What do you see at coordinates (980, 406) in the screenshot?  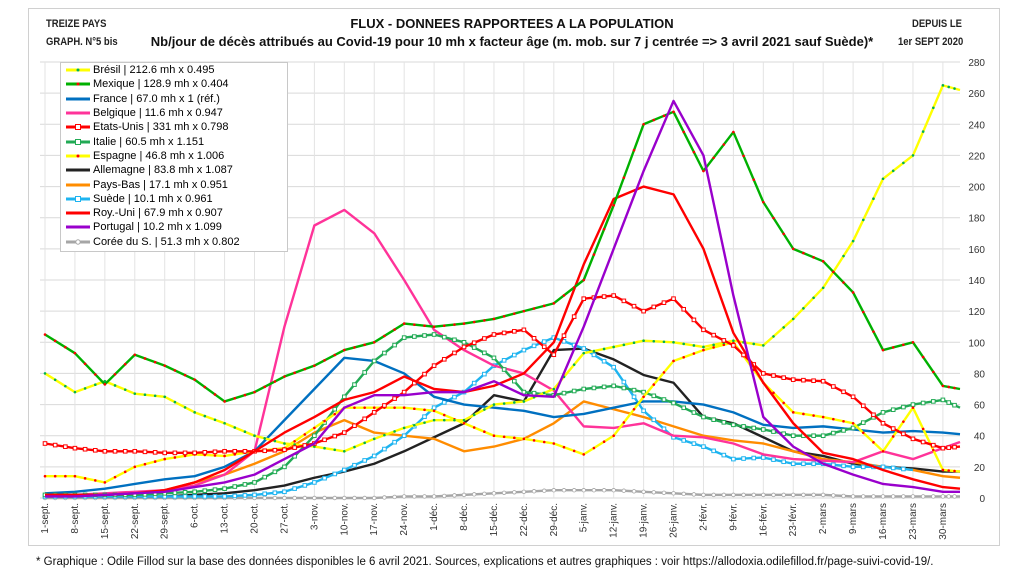 I see `y-tick-label: 60` at bounding box center [980, 406].